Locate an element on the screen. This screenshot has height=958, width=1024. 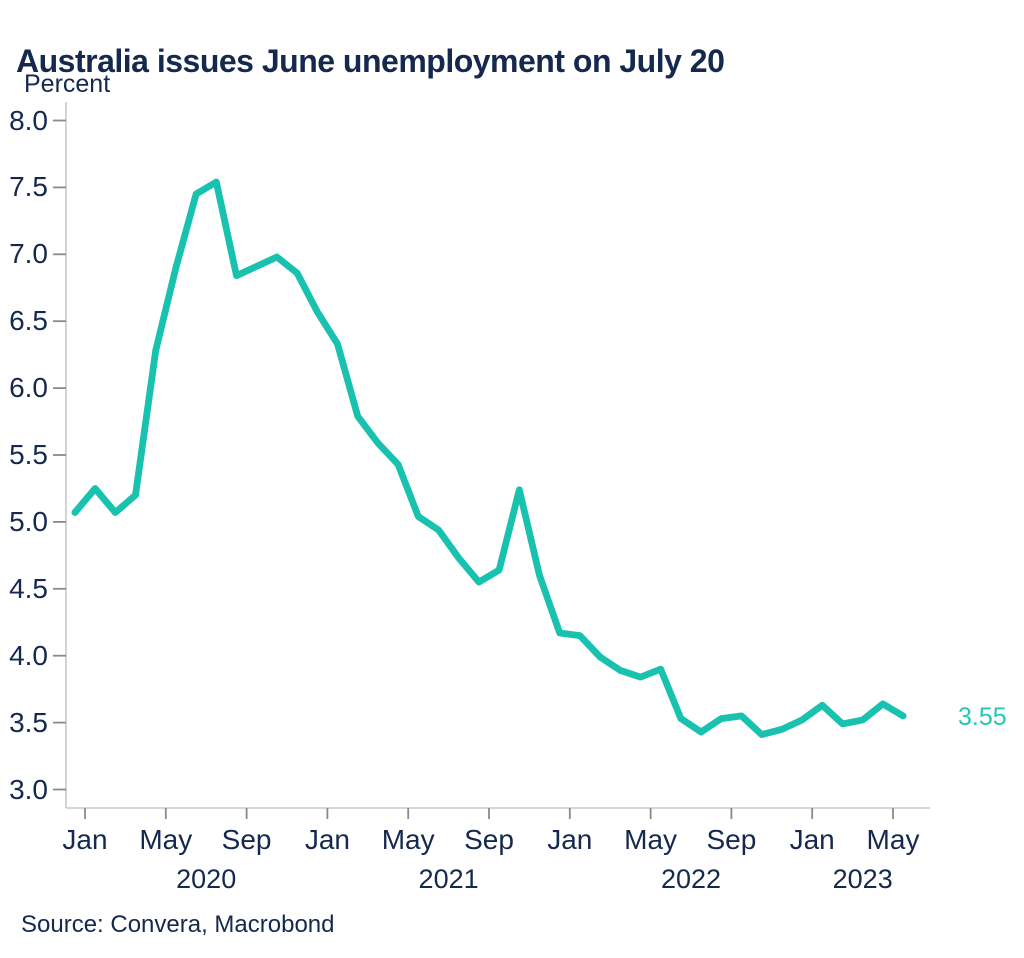
y-tick-label: 6.5 is located at coordinates (28, 321).